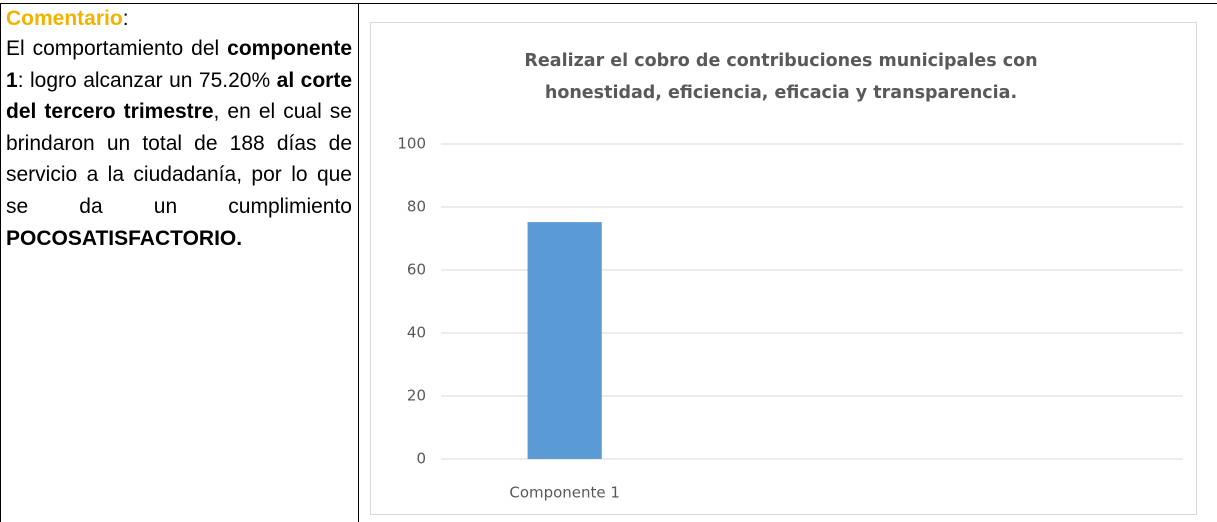  What do you see at coordinates (117, 48) in the screenshot?
I see `comment-run: El comportamiento del` at bounding box center [117, 48].